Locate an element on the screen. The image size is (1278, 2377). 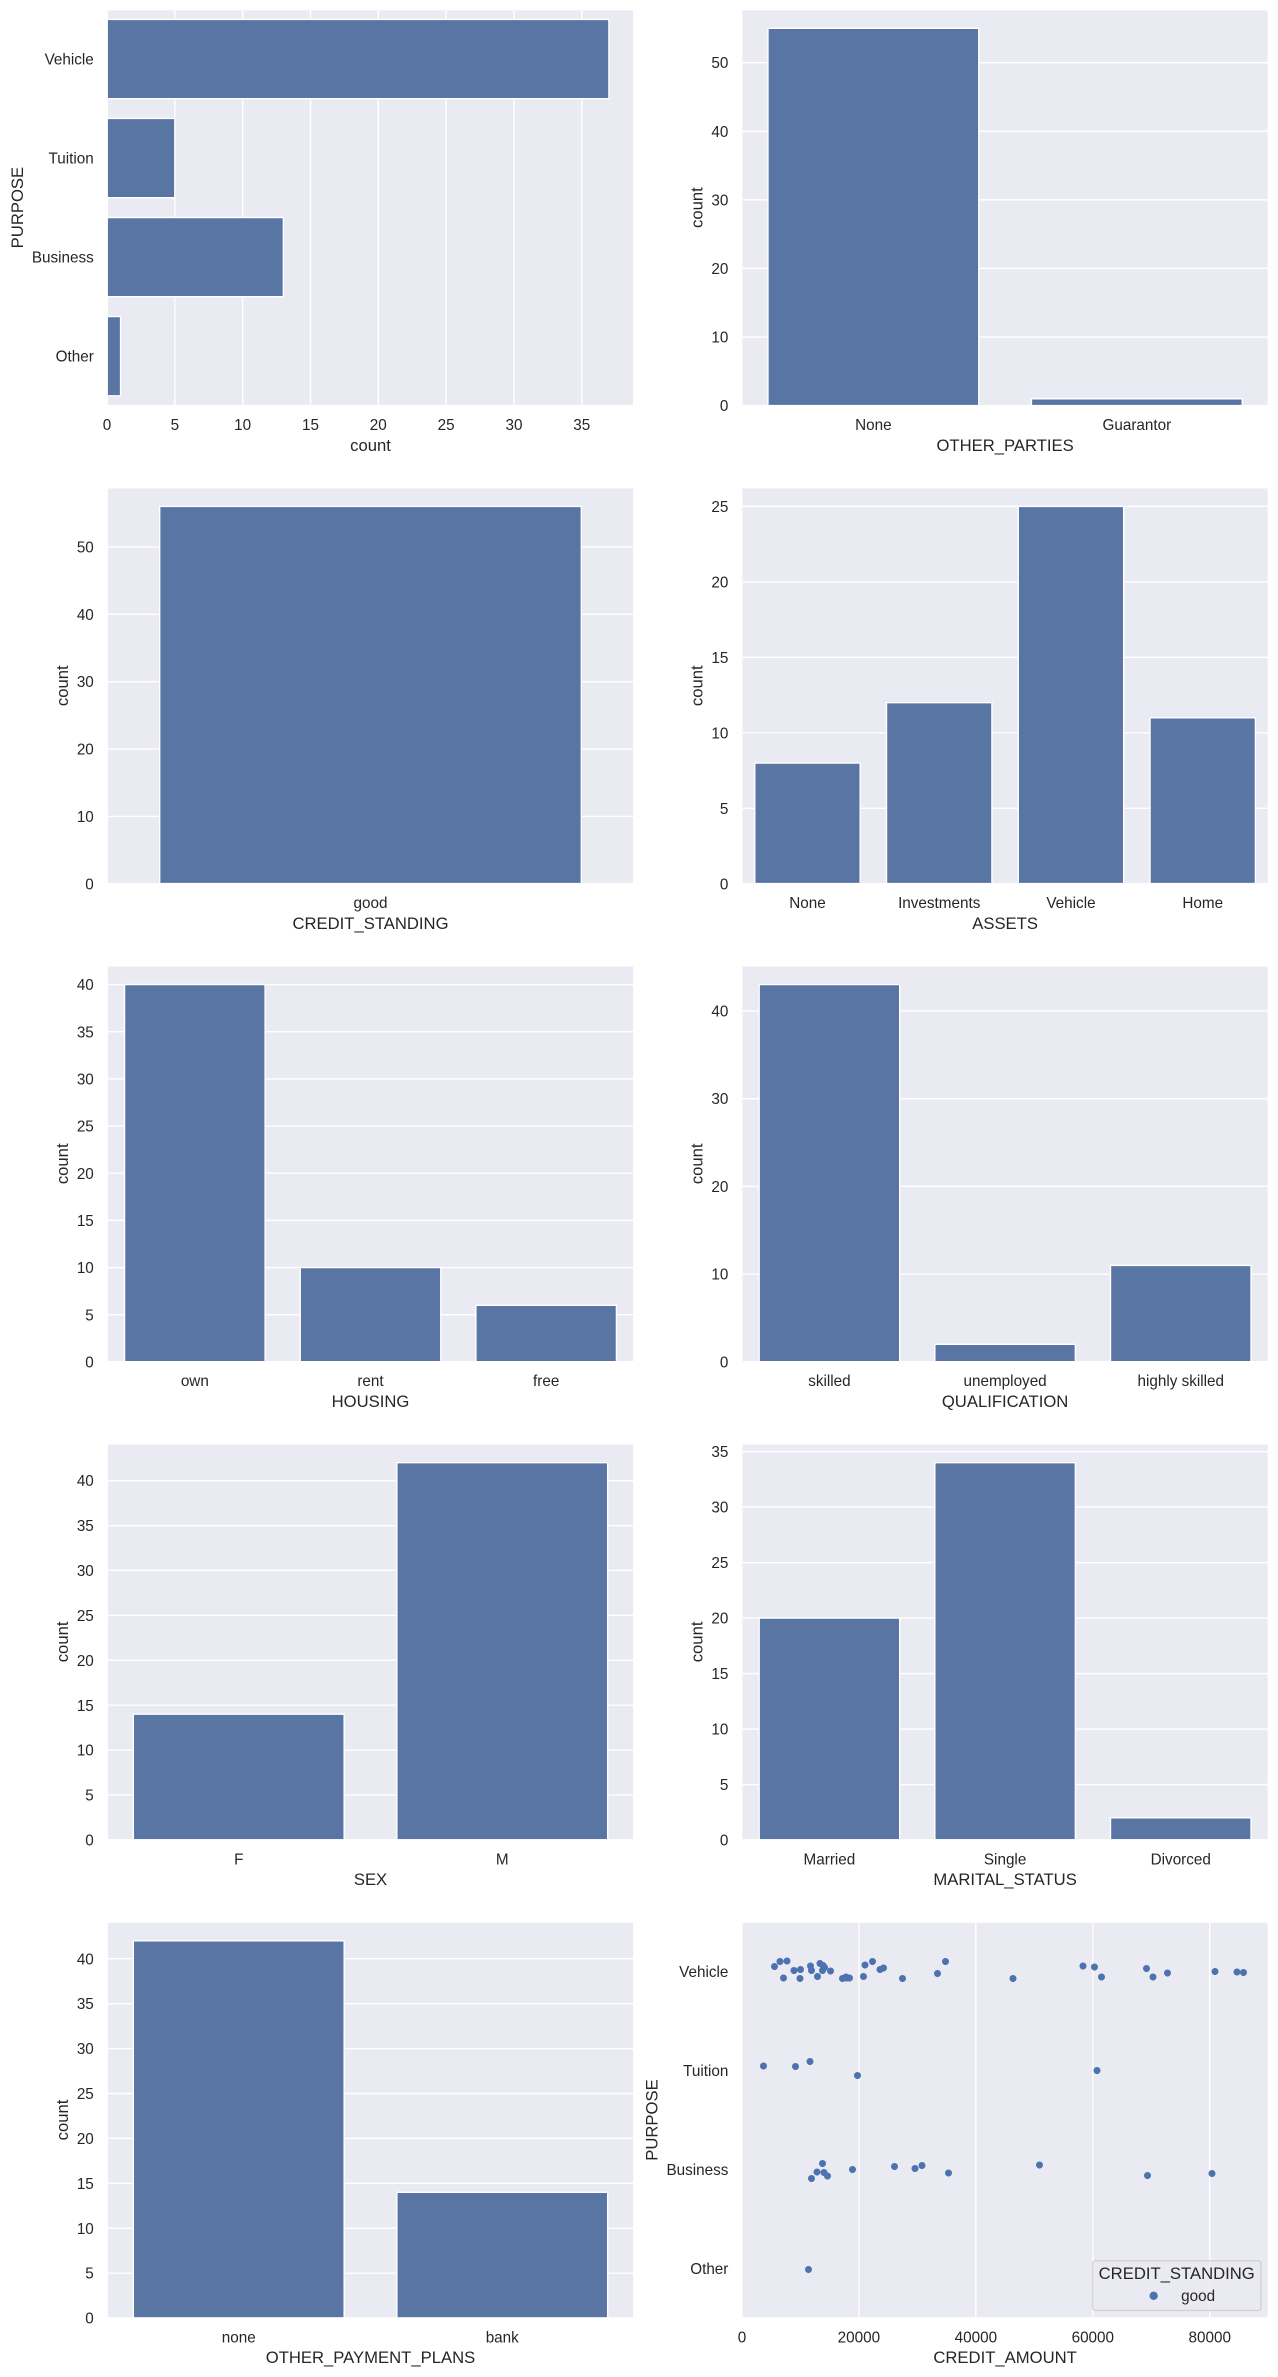
svg-text: Home is located at coordinates (1202, 903).